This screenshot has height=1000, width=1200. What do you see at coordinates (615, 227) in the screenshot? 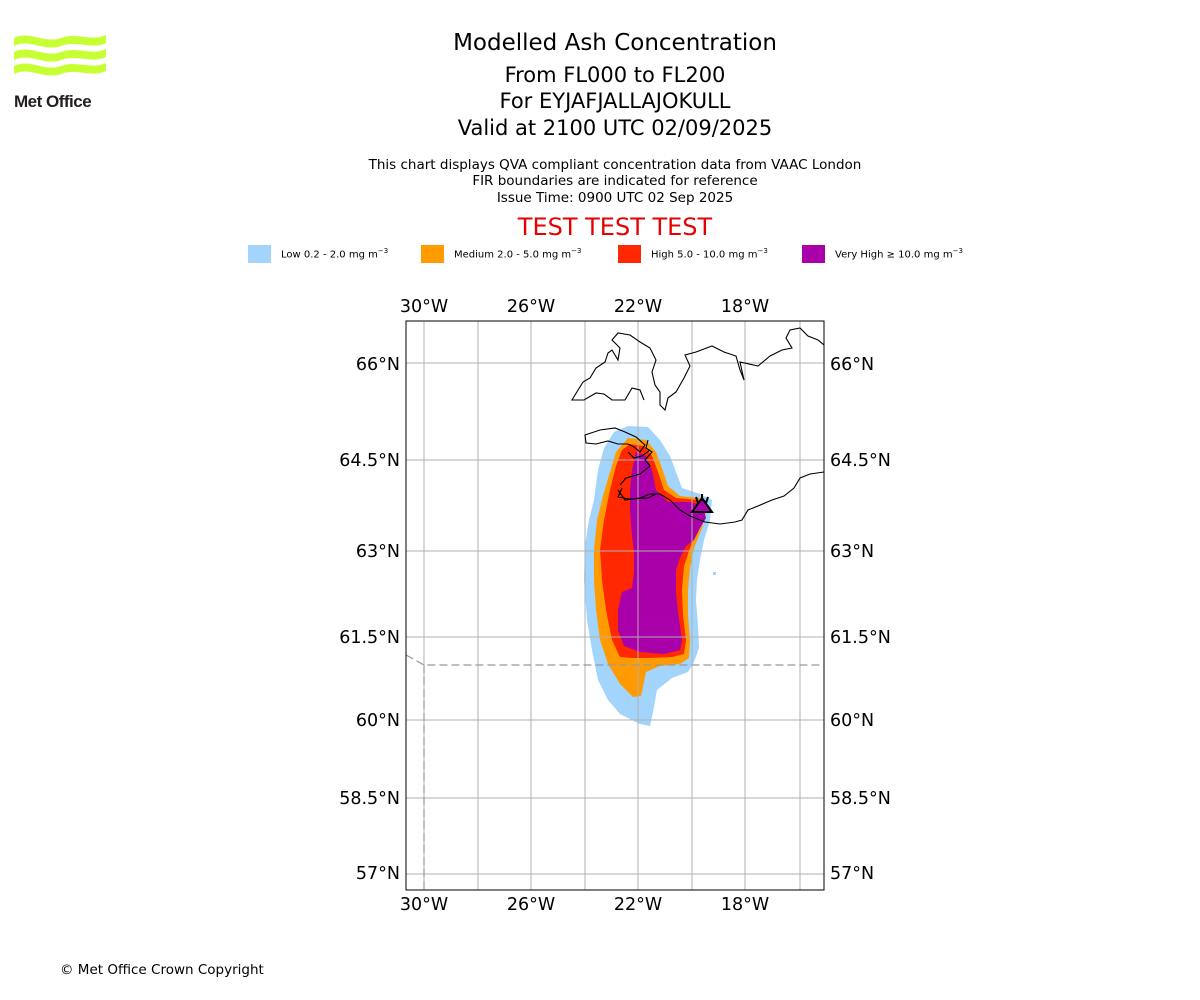
I see `test-banner: TEST TEST TEST` at bounding box center [615, 227].